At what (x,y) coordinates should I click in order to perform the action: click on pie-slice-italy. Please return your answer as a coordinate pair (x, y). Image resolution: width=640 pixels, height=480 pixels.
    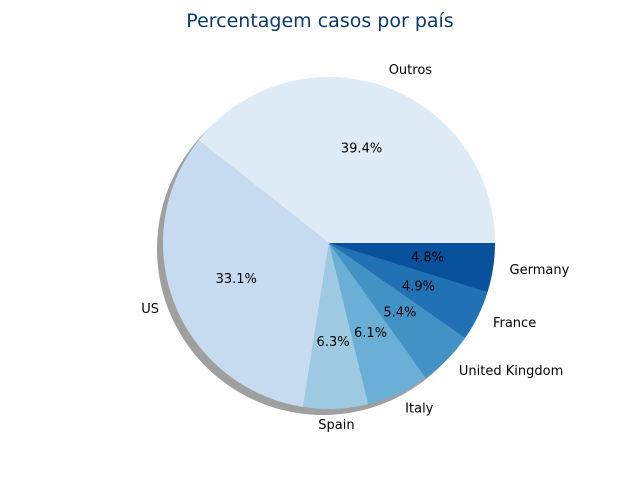
    Looking at the image, I should click on (377, 324).